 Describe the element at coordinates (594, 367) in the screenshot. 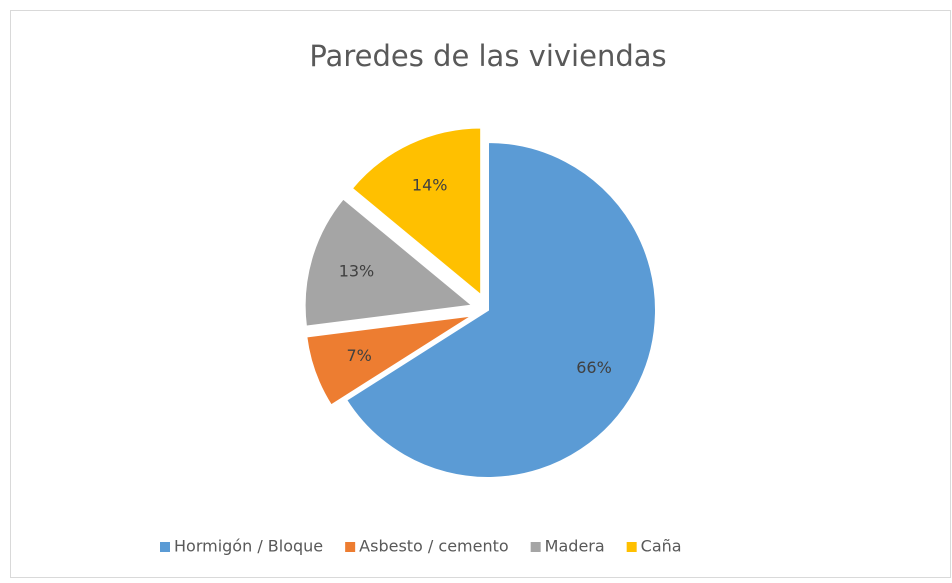

I see `data-label: 66%` at that location.